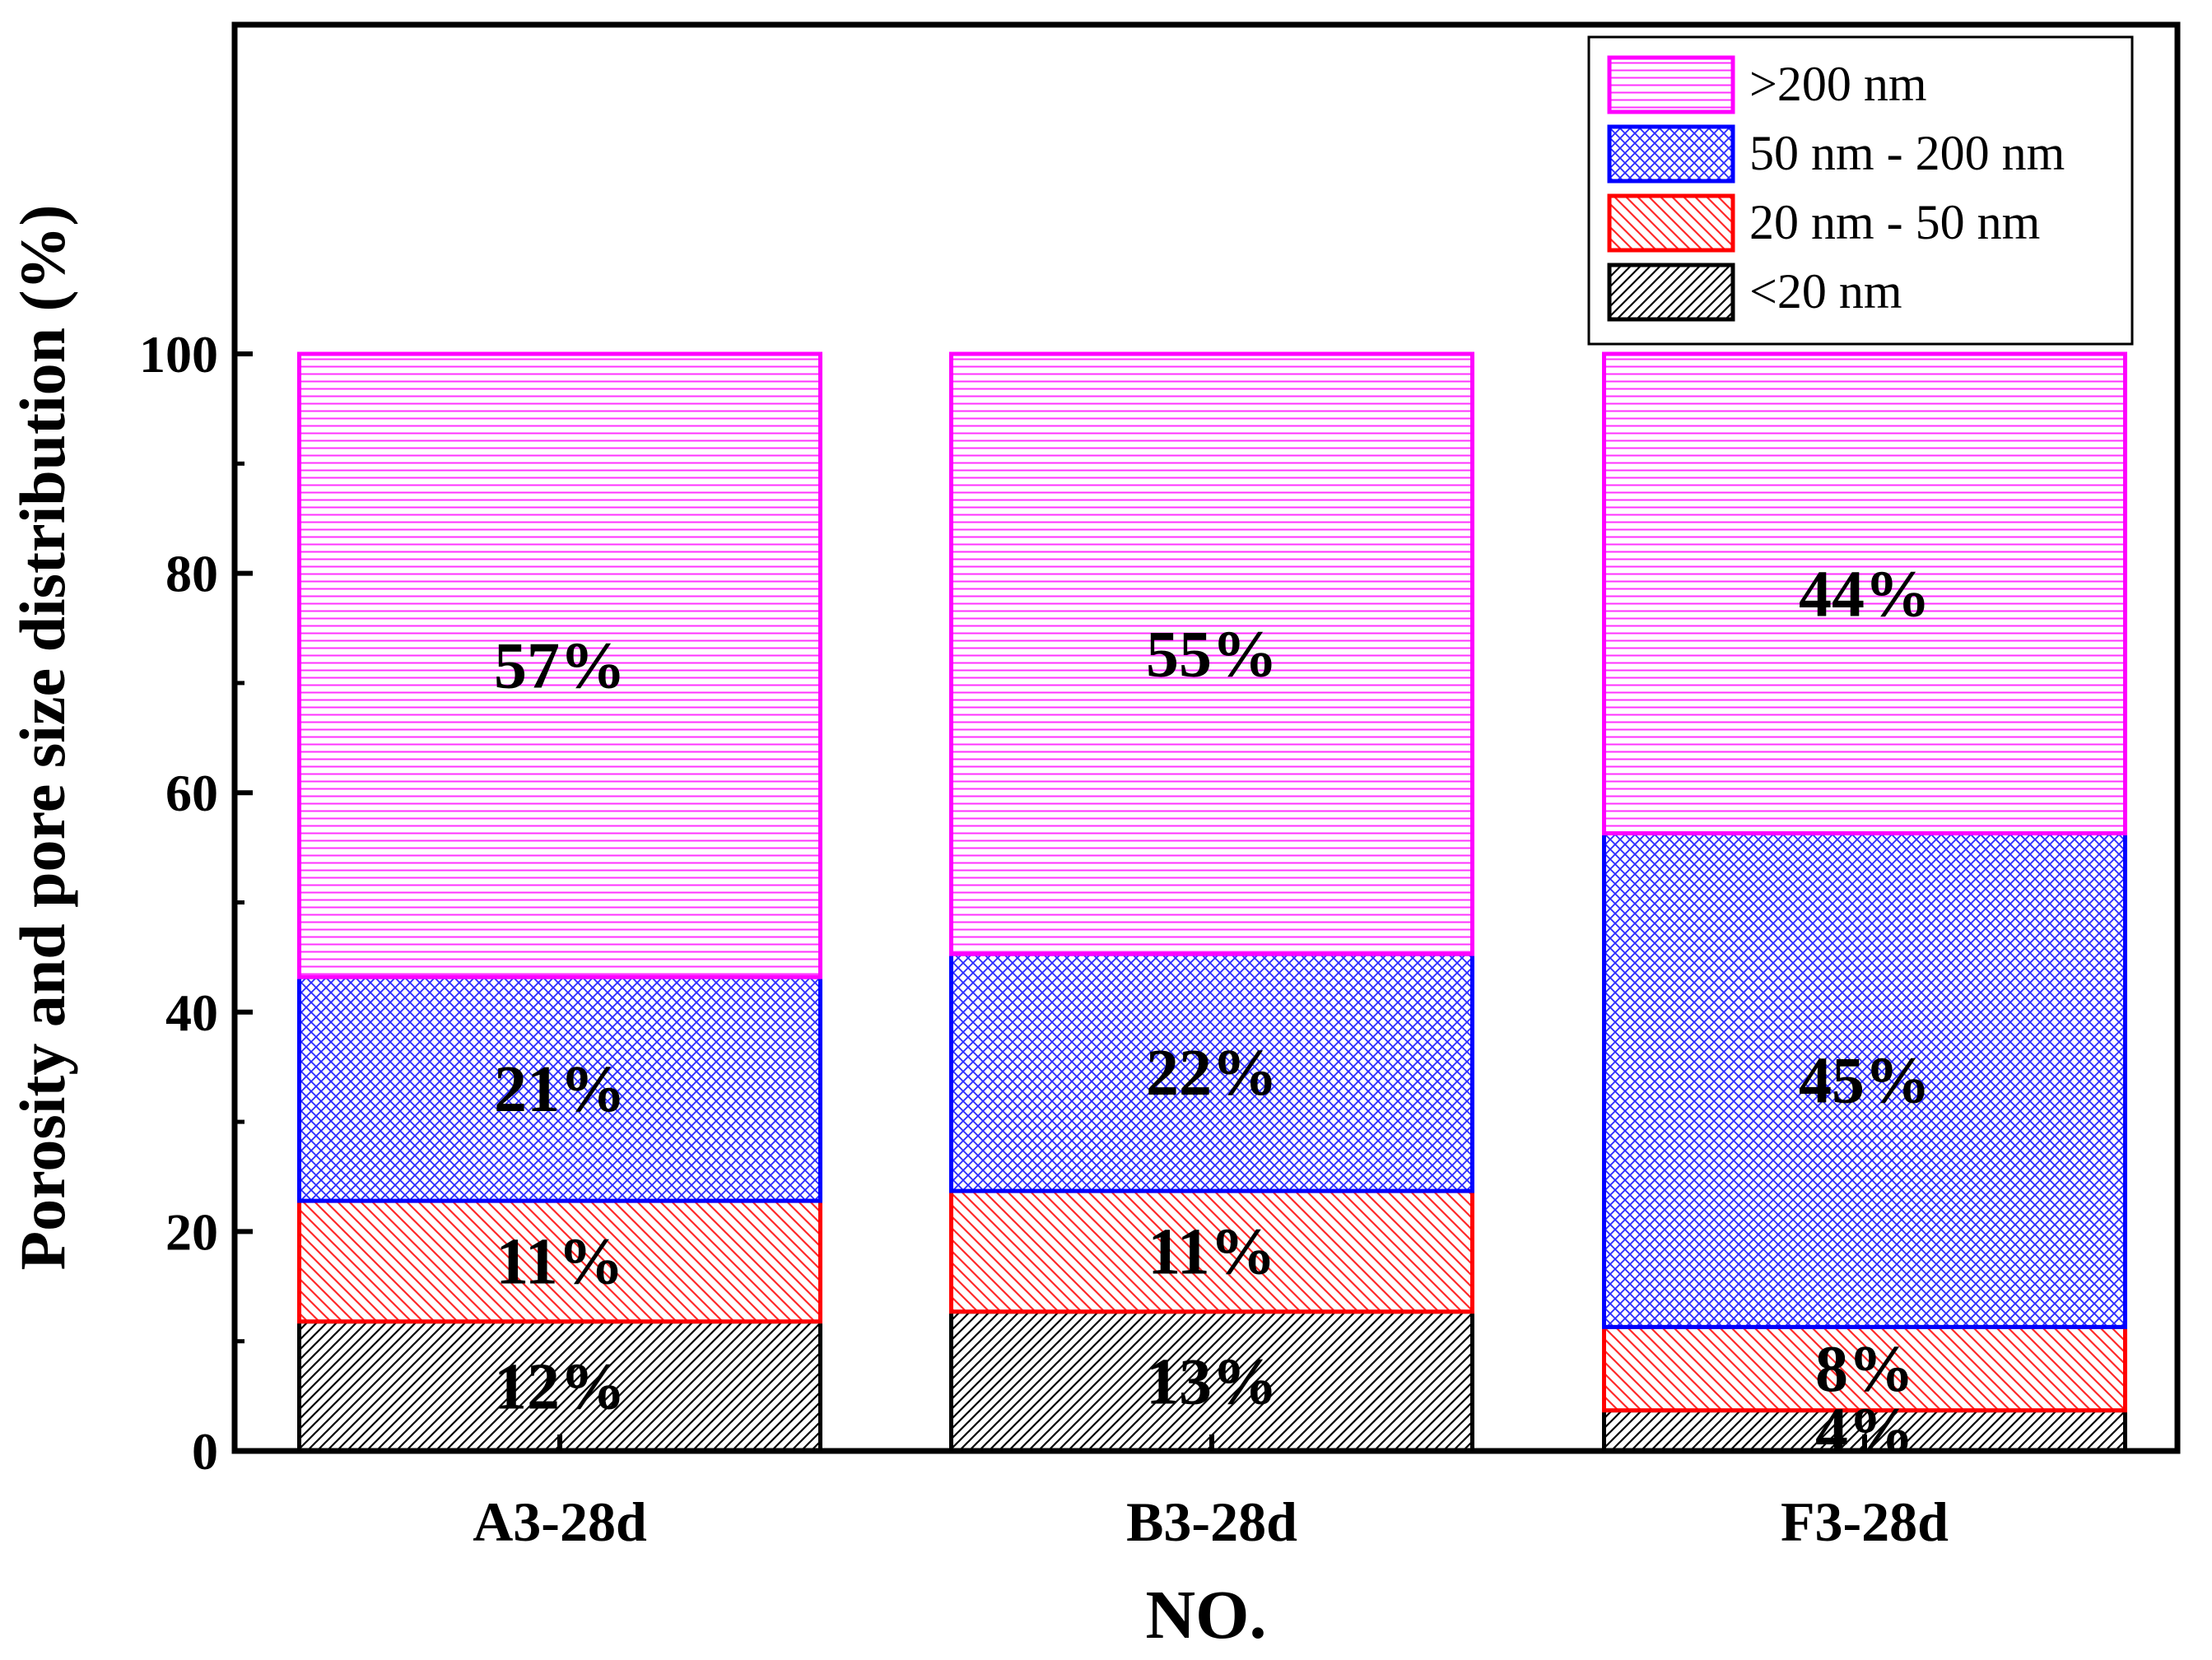 This screenshot has width=2212, height=1660. What do you see at coordinates (178, 354) in the screenshot?
I see `y-tick-label: 100` at bounding box center [178, 354].